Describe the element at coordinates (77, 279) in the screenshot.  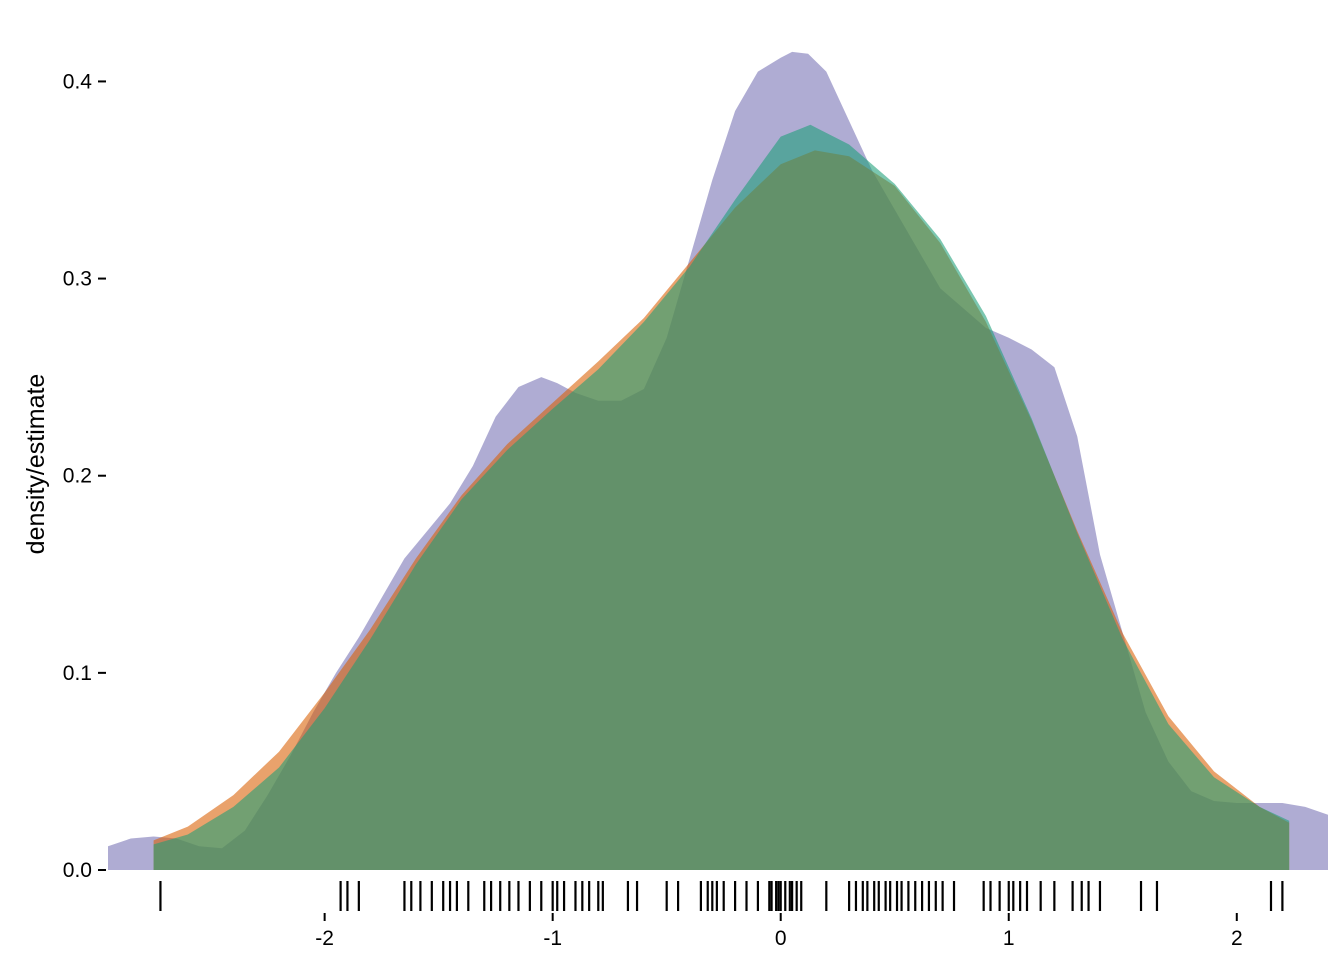
I see `y-tick-label: 0.3` at that location.